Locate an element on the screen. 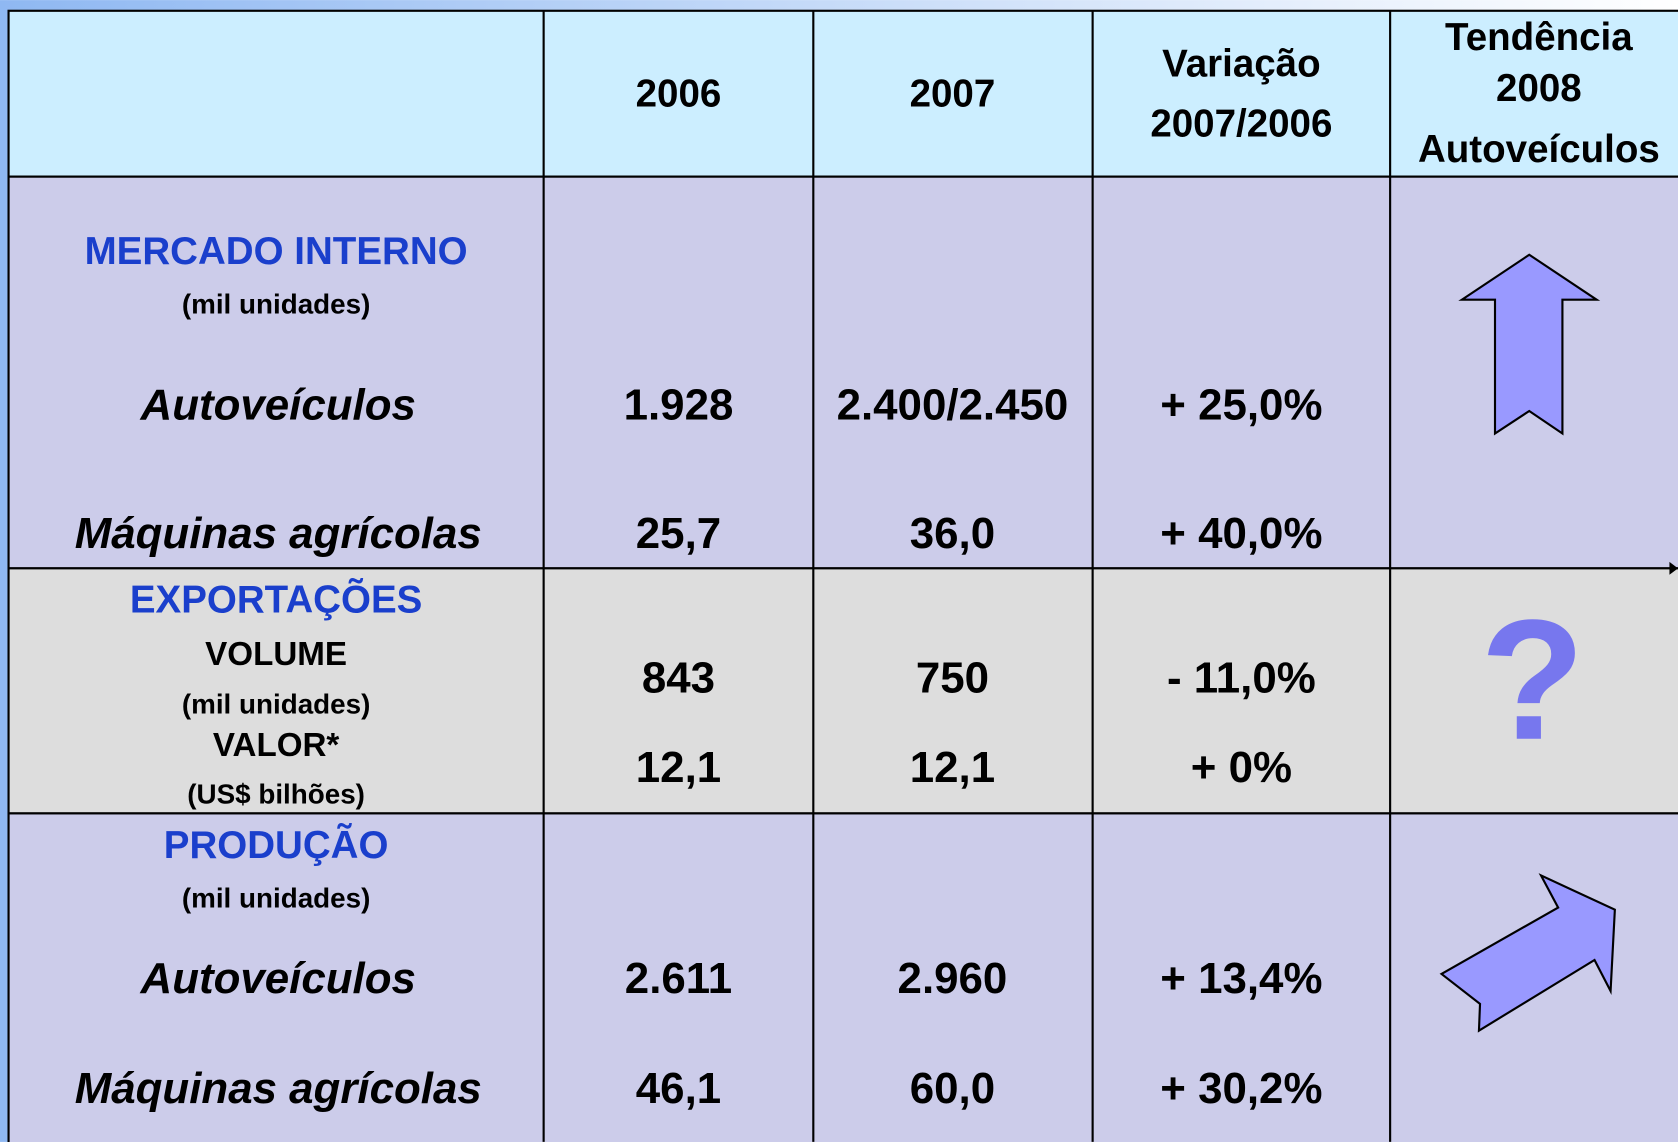 Image resolution: width=1678 pixels, height=1142 pixels. cell: + 30,2% is located at coordinates (1241, 1088).